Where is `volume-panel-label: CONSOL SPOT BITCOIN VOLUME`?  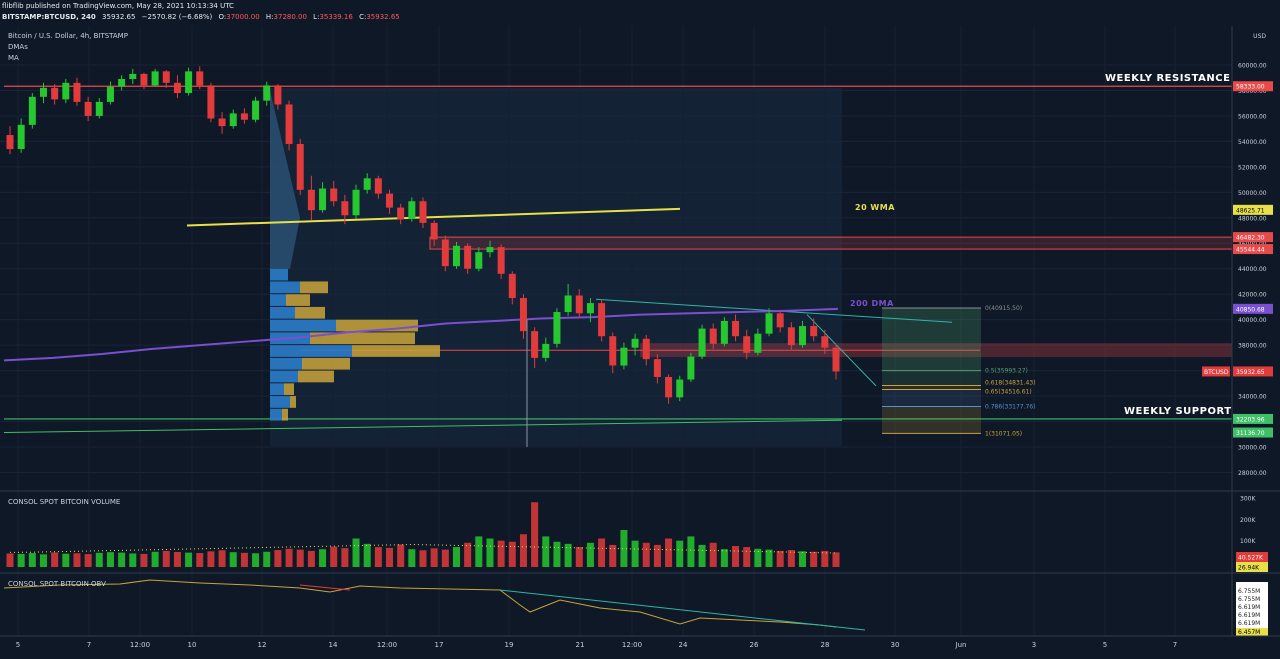
volume-panel-label: CONSOL SPOT BITCOIN VOLUME is located at coordinates (64, 502).